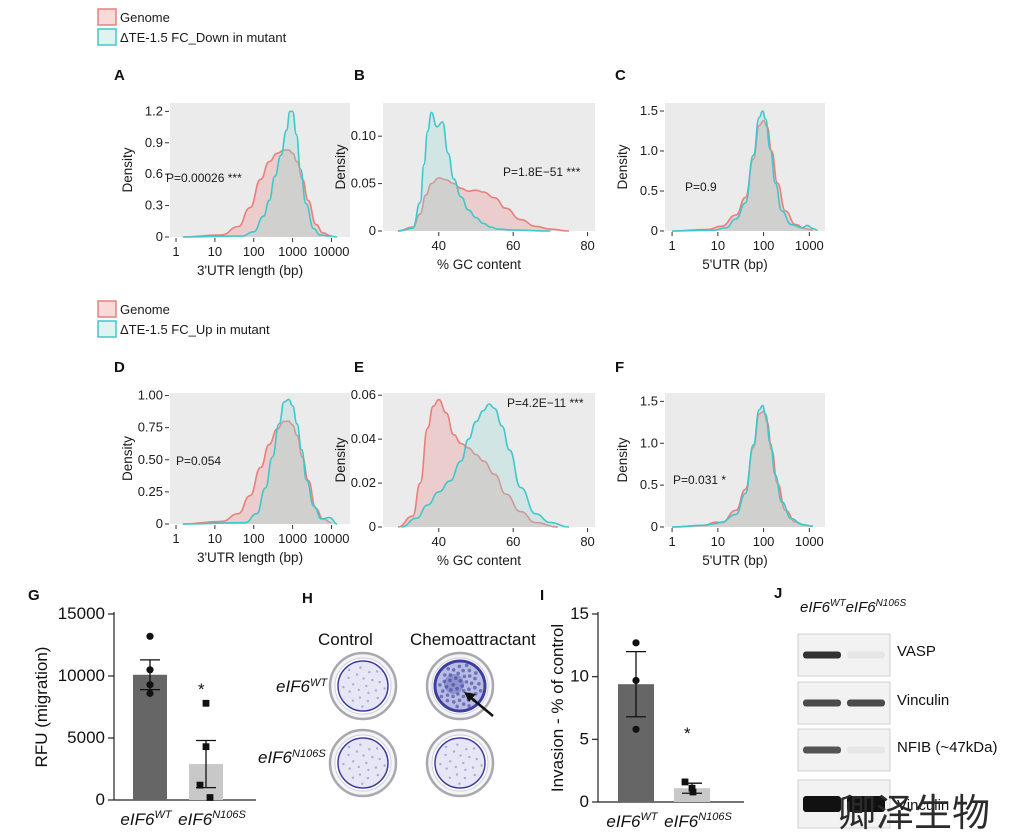  I want to click on blot-nfib, so click(844, 750).